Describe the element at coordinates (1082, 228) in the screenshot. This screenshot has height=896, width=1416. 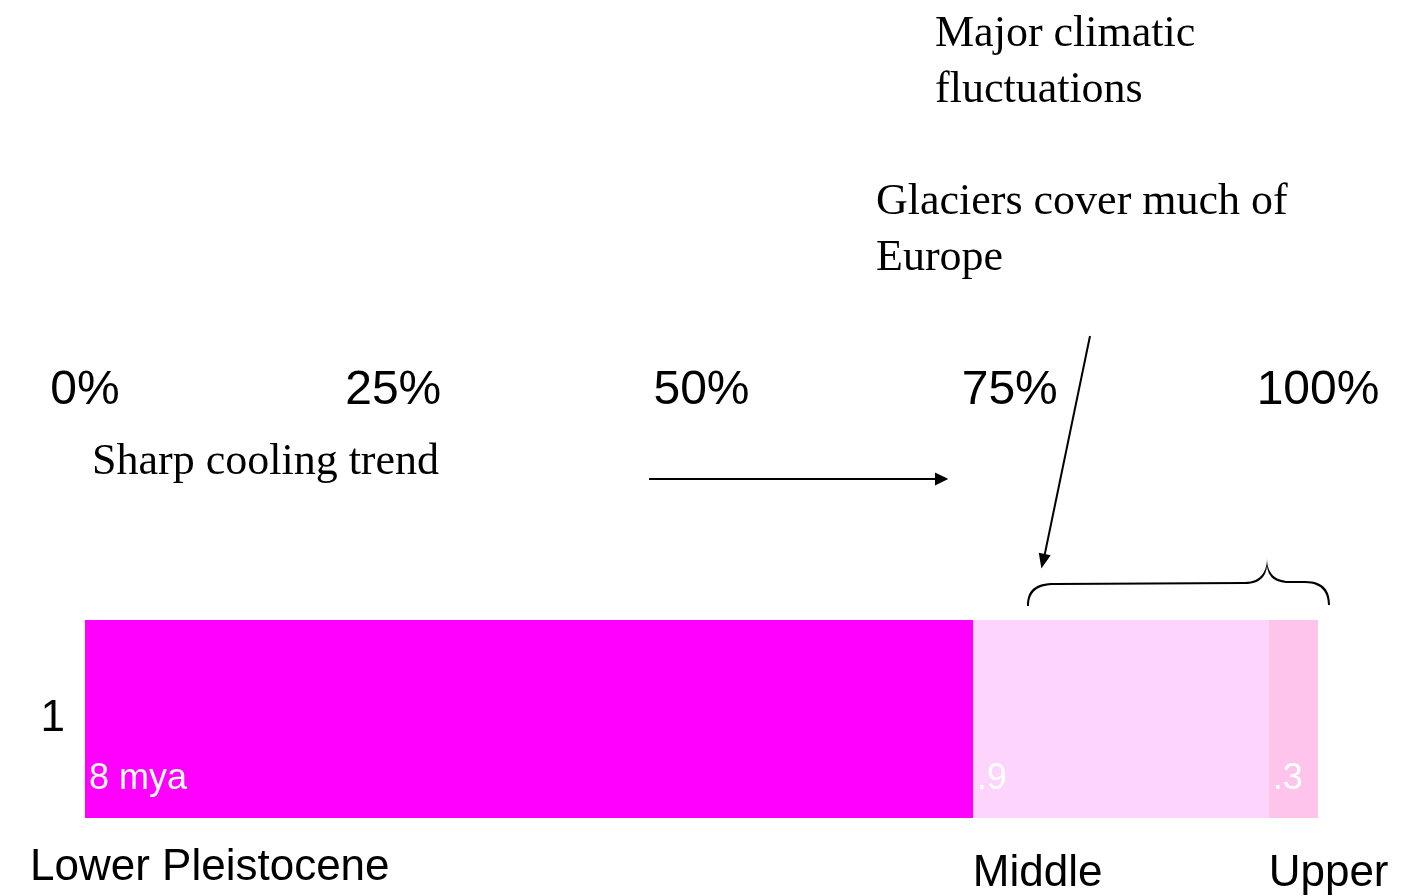
I see `text: Glaciers cover much of Europe` at that location.